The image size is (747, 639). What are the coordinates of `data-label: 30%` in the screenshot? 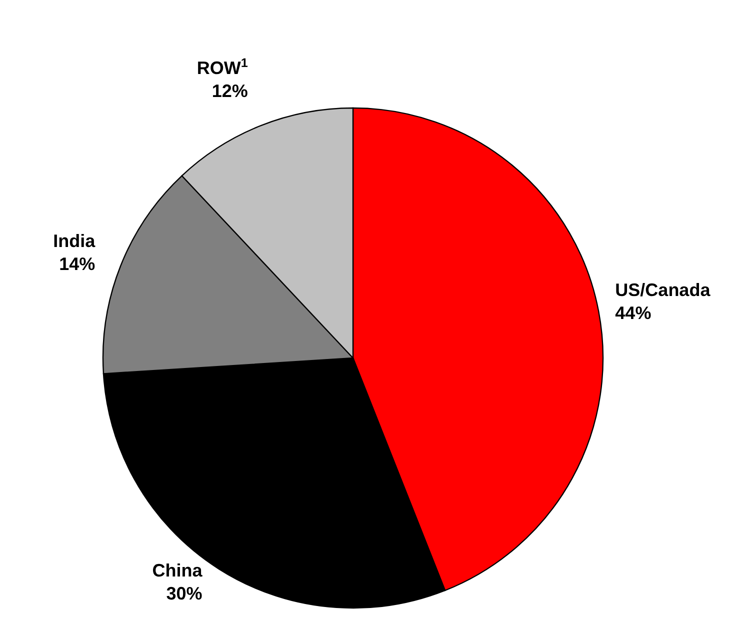 It's located at (184, 594).